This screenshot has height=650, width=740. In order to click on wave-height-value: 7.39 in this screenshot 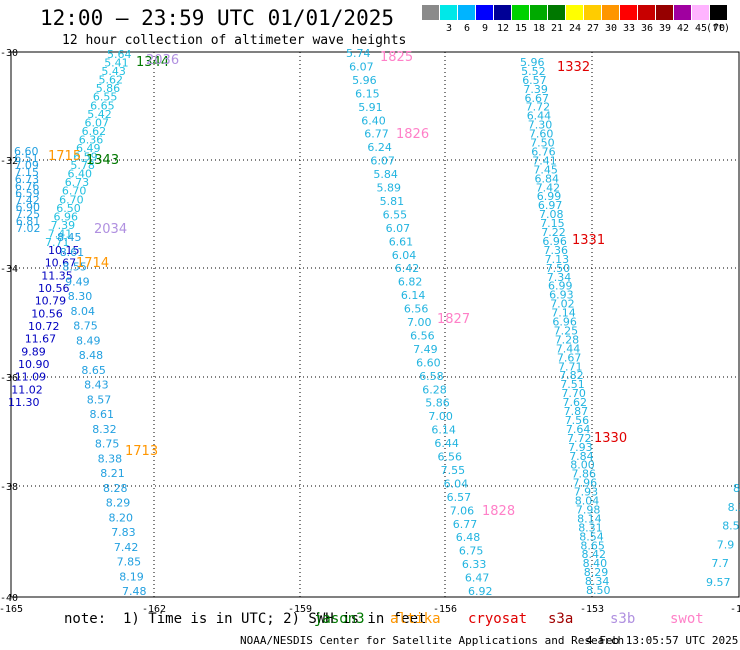, I will do `click(63, 225)`.